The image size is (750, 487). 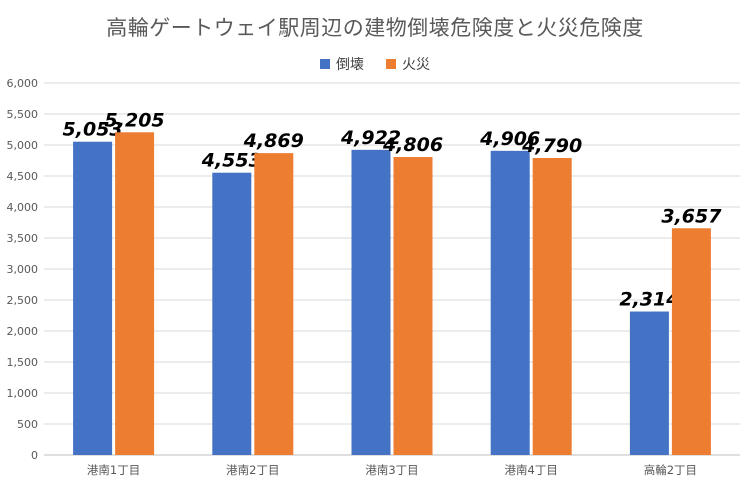 I want to click on data-label: 4,906, so click(x=509, y=139).